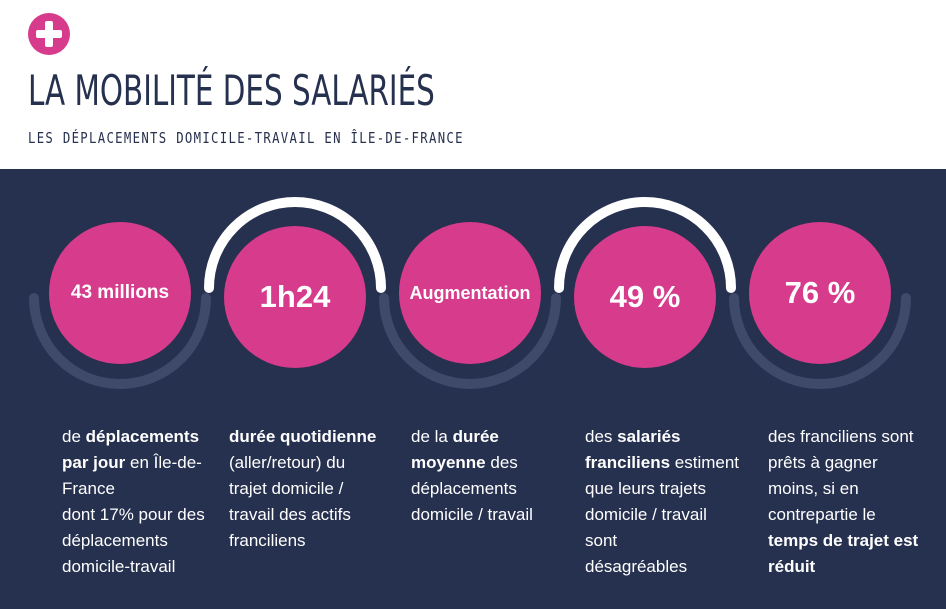 Image resolution: width=946 pixels, height=609 pixels. What do you see at coordinates (290, 514) in the screenshot?
I see `description-text: travail des actifs` at bounding box center [290, 514].